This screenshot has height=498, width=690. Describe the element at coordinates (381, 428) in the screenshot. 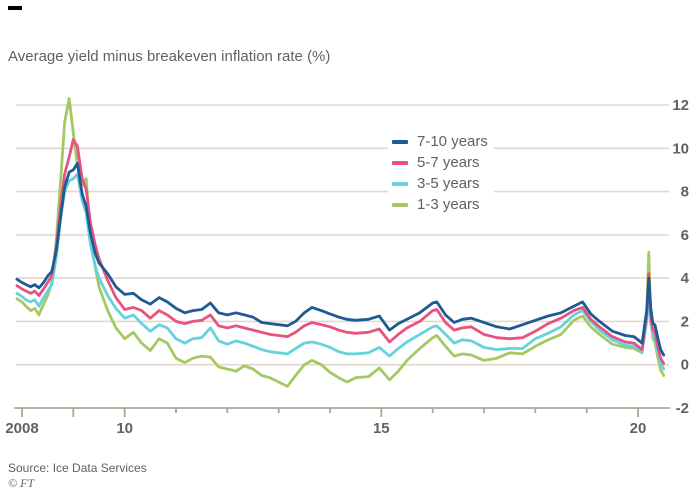

I see `x-tick-label: 15` at that location.